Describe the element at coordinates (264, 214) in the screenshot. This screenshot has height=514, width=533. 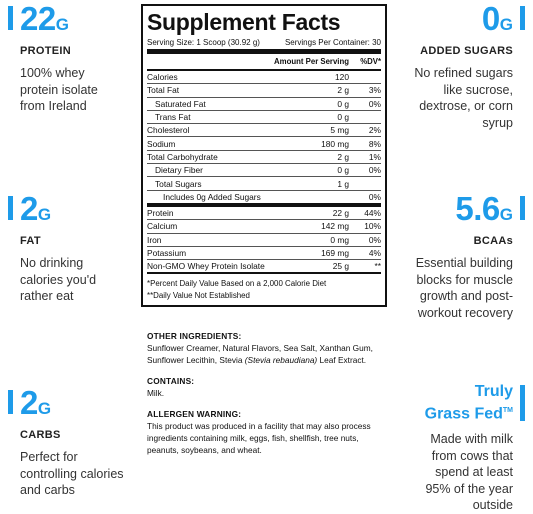
I see `nutrient-row-protein: Protein 22 g 44%` at that location.